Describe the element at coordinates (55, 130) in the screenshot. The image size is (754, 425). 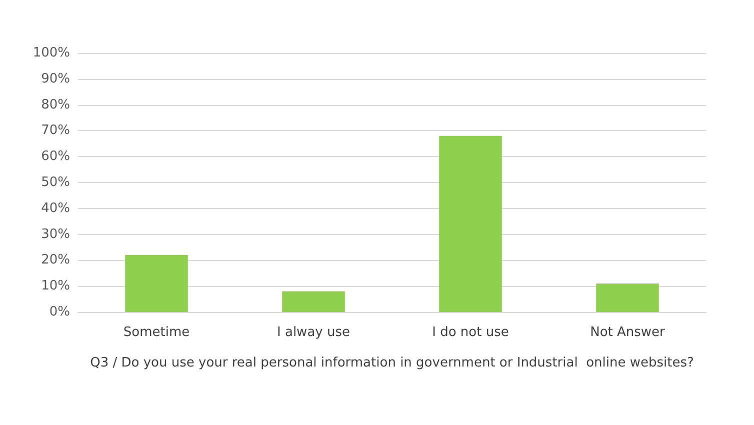
I see `y-tick-label: 70%` at that location.